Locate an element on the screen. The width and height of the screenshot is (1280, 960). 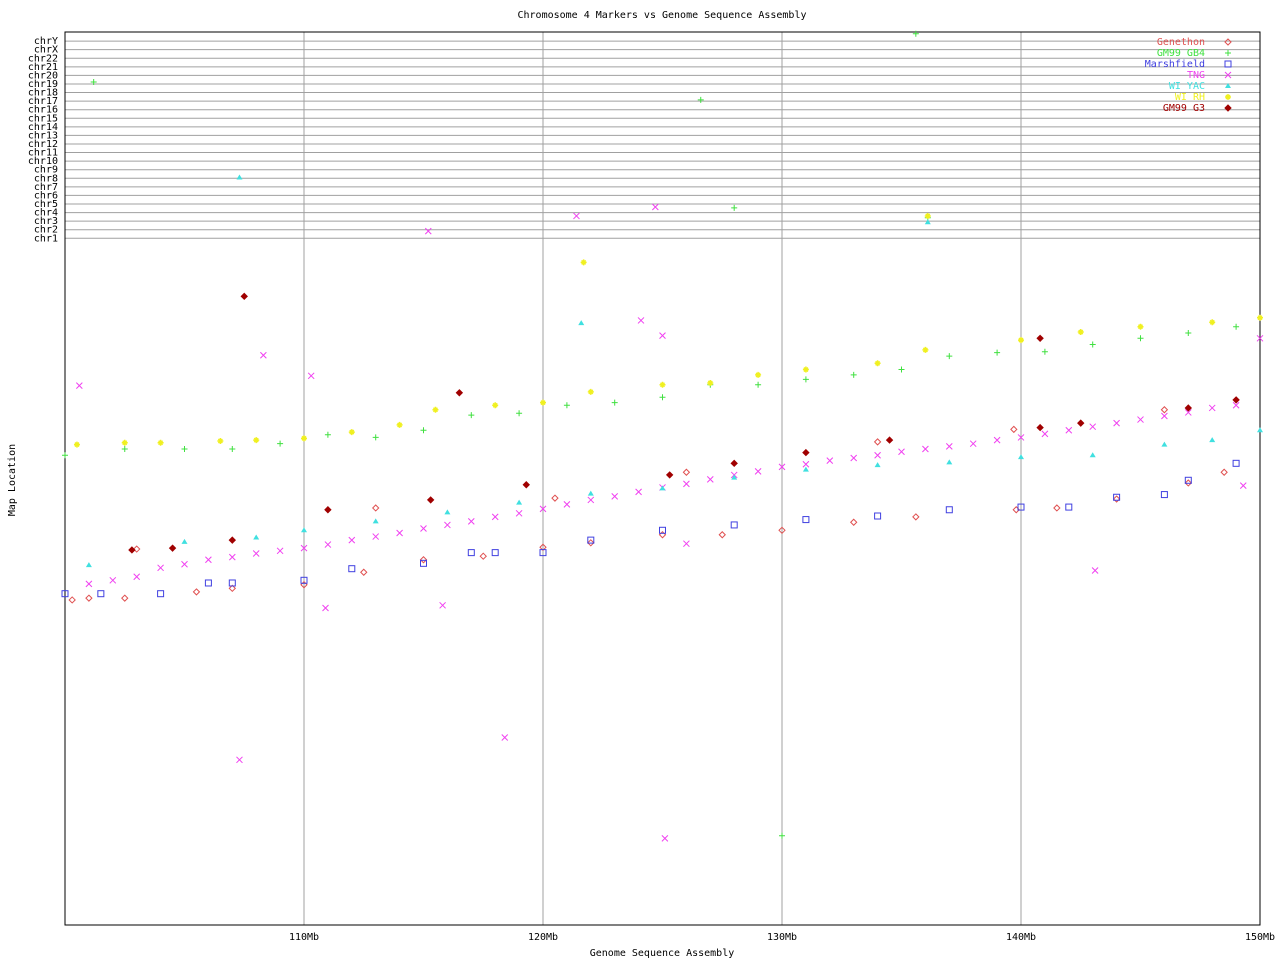
y-tick-label: chr7 is located at coordinates (46, 187).